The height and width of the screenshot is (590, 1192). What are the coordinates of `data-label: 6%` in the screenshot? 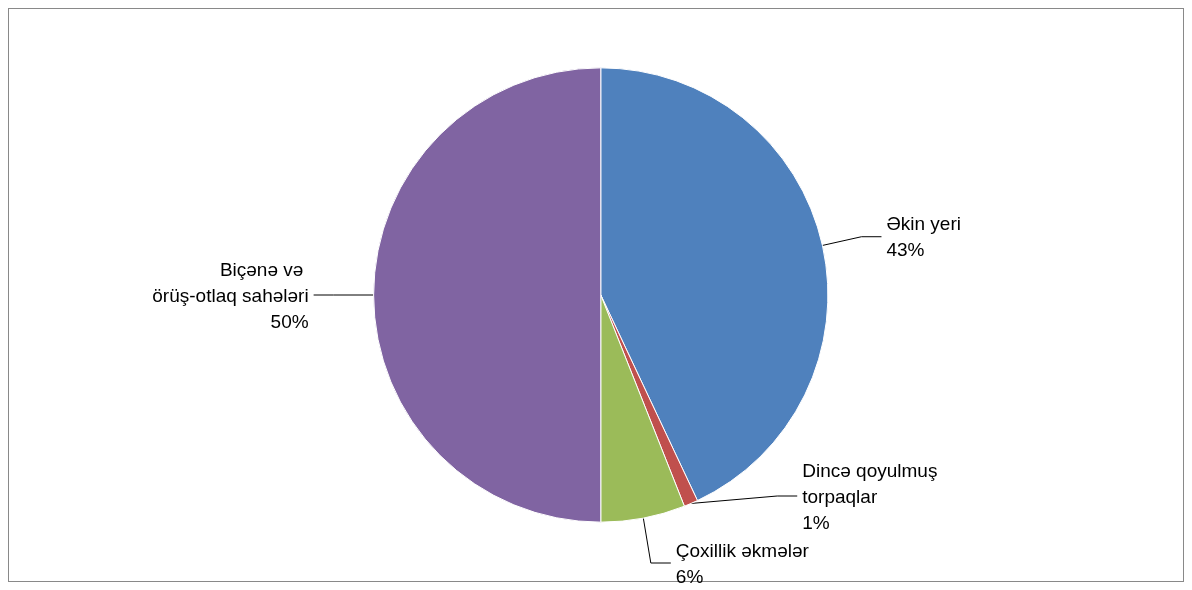 It's located at (689, 576).